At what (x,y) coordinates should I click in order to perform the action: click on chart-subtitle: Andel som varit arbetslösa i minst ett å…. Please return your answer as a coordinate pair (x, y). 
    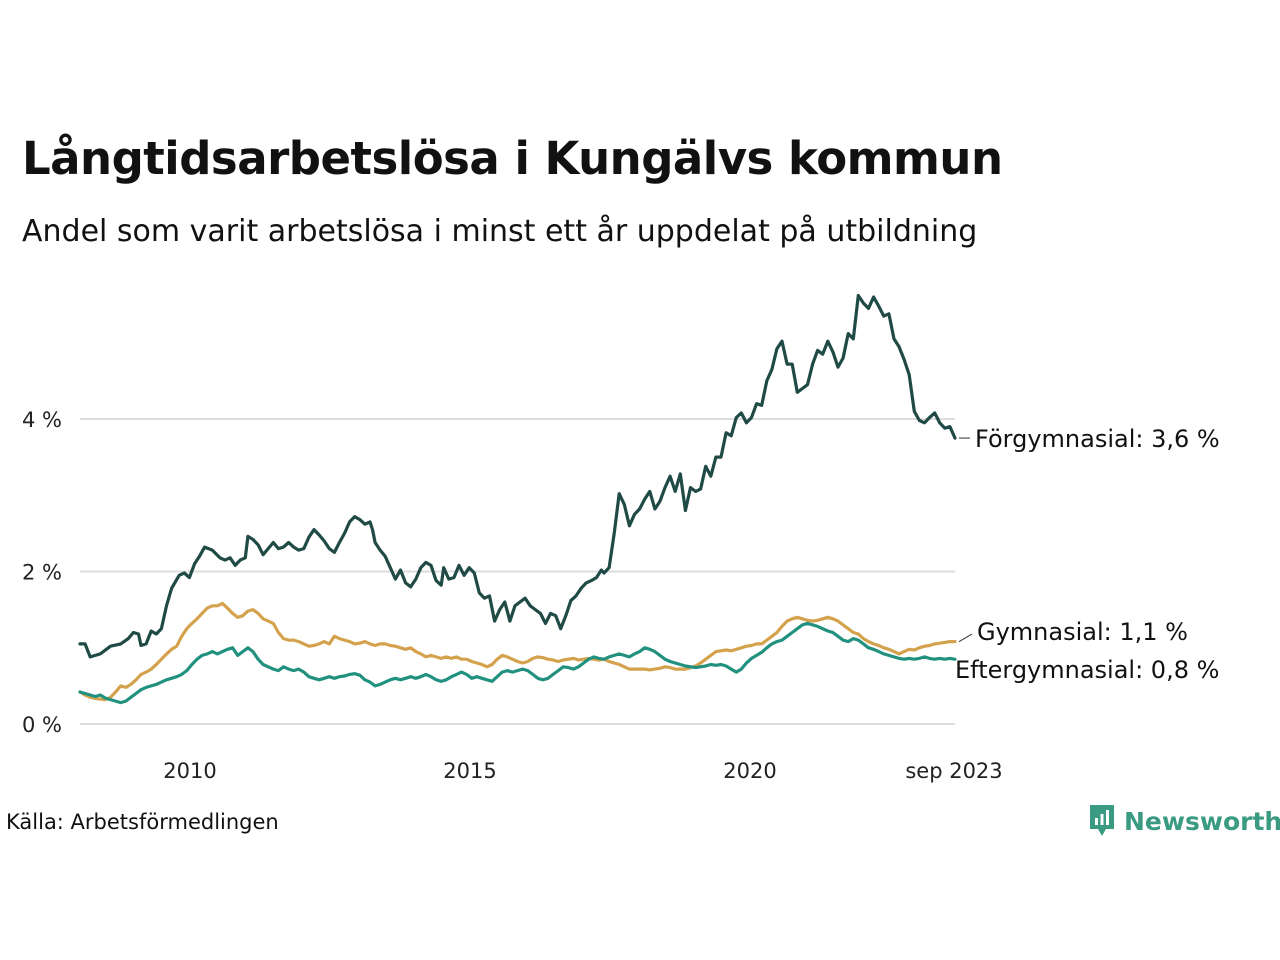
    Looking at the image, I should click on (500, 231).